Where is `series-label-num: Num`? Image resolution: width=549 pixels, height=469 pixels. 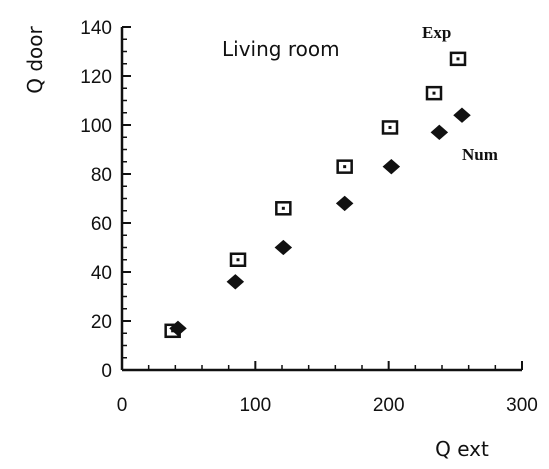 series-label-num: Num is located at coordinates (480, 154).